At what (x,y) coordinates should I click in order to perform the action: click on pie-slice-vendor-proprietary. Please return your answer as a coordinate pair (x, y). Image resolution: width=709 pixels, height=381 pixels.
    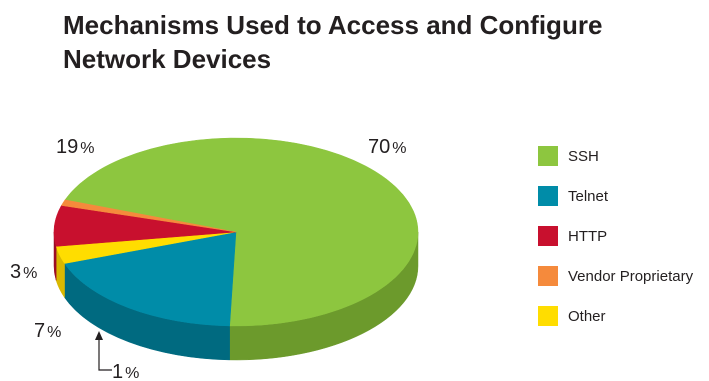
    Looking at the image, I should click on (149, 216).